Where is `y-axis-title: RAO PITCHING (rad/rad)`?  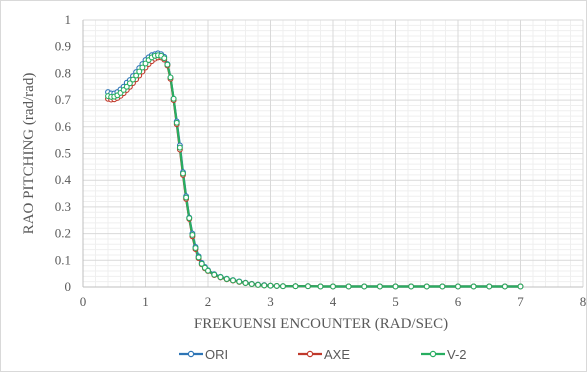
y-axis-title: RAO PITCHING (rad/rad) is located at coordinates (29, 154).